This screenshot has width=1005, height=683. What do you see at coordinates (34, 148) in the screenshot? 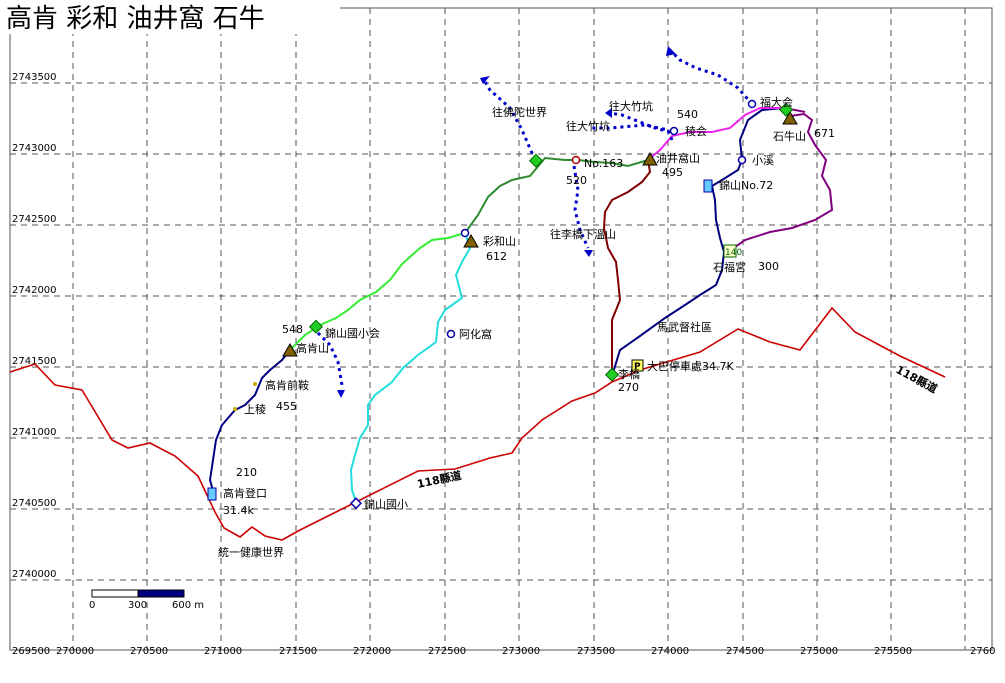
I see `y-tick: 2743000` at bounding box center [34, 148].